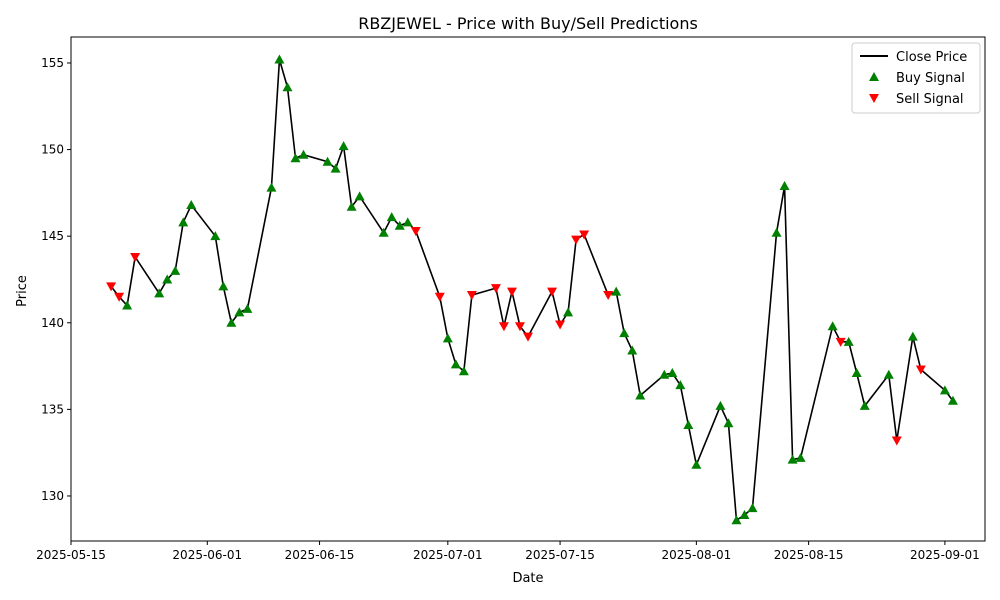 Image resolution: width=1000 pixels, height=600 pixels. What do you see at coordinates (52, 323) in the screenshot?
I see `y-tick-label: 140` at bounding box center [52, 323].